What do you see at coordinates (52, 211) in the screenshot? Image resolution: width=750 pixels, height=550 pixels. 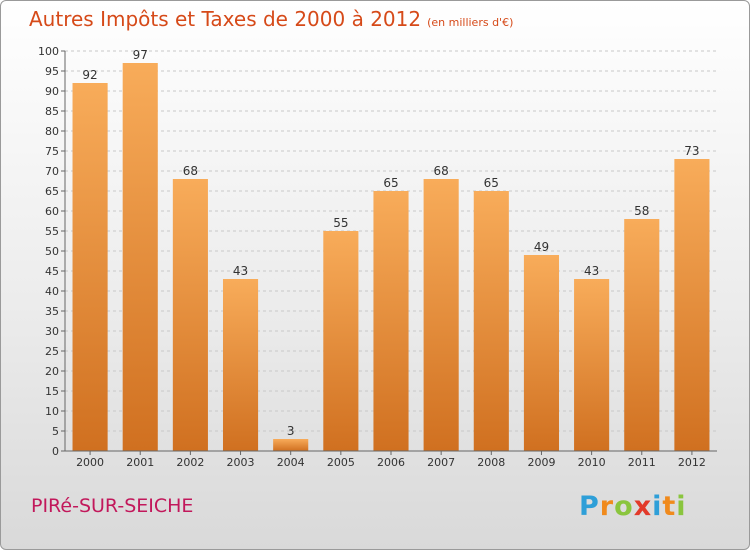 I see `y-tick-label: 60` at bounding box center [52, 211].